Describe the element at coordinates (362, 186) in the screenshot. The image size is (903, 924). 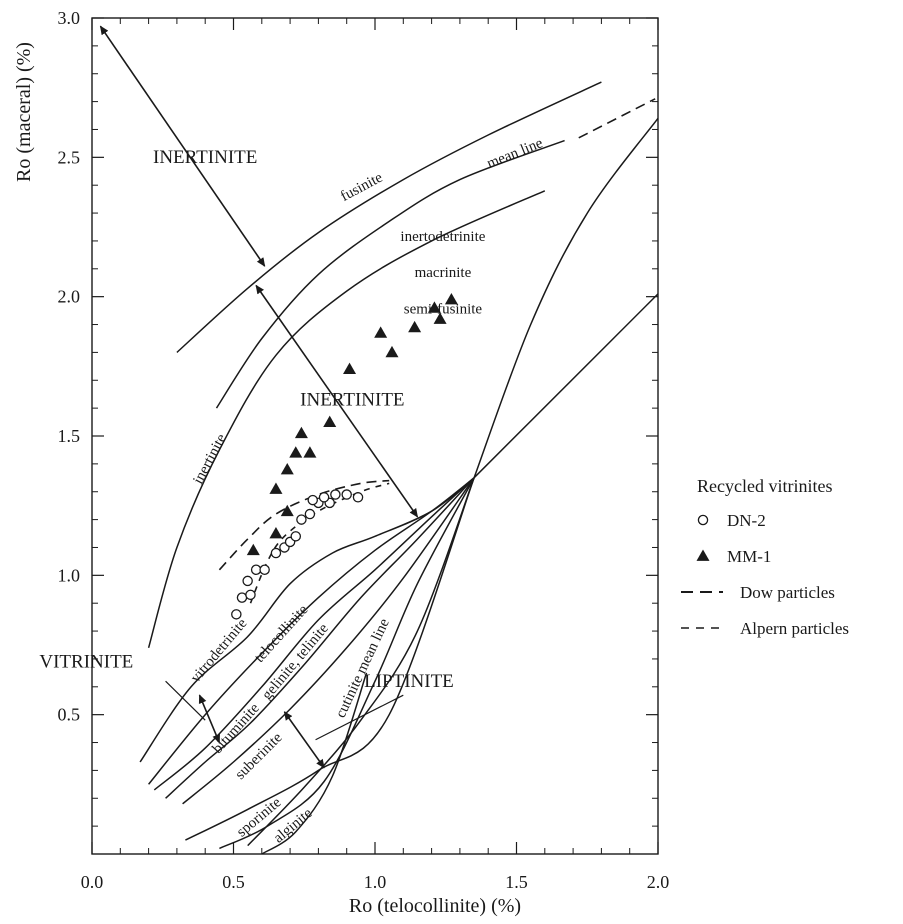
I see `annotation-fusinite: fusinite` at that location.